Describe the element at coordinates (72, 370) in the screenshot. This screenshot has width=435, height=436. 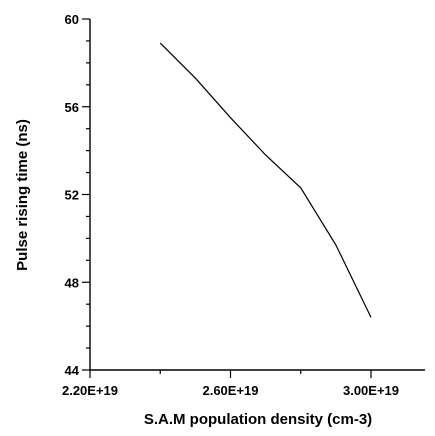
I see `y-tick-label: 44` at that location.